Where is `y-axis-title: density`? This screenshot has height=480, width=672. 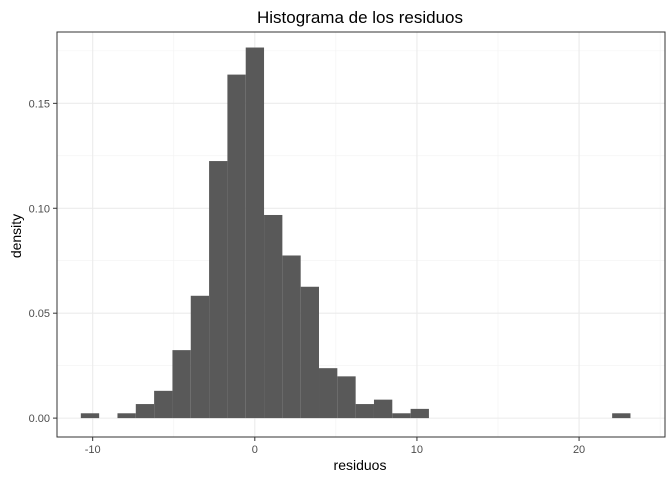
y-axis-title: density is located at coordinates (16, 236).